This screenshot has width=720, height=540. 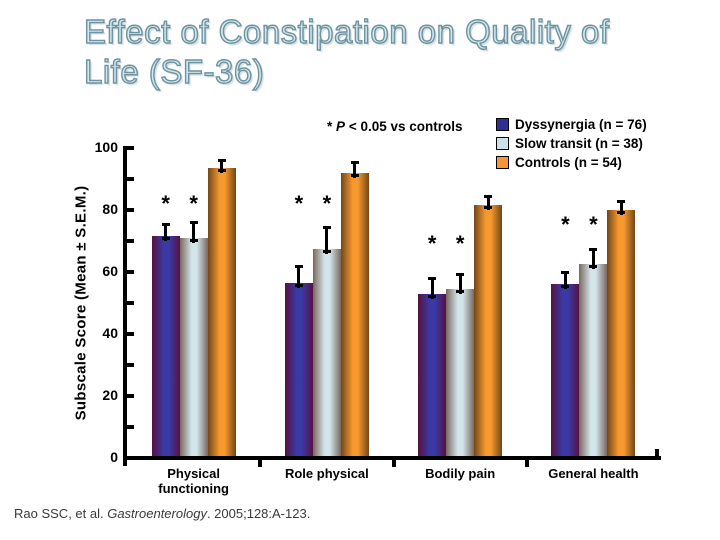 What do you see at coordinates (114, 457) in the screenshot?
I see `y-tick-label: 0` at bounding box center [114, 457].